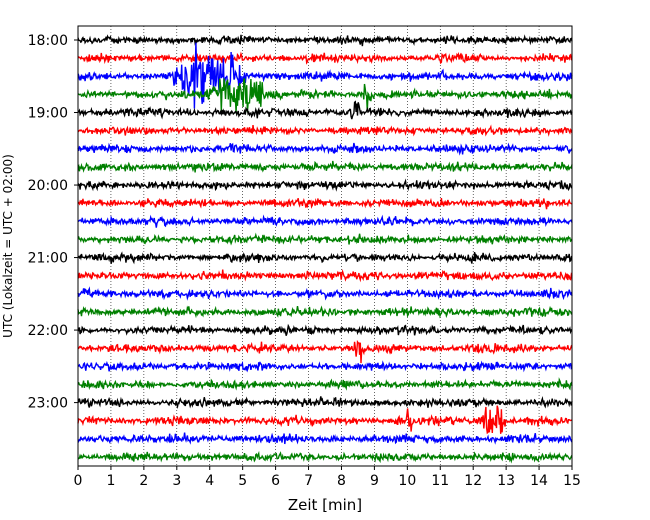 Image resolution: width=650 pixels, height=520 pixels. I want to click on x-tick-label-15: 15, so click(572, 481).